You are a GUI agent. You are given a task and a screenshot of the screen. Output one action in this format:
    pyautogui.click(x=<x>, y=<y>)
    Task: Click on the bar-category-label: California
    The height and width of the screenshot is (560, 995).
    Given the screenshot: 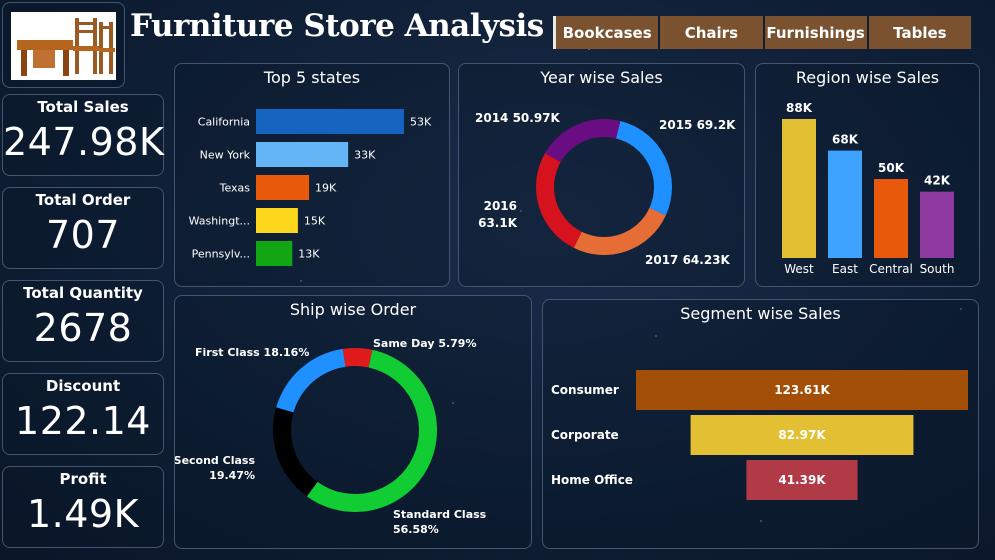 What is the action you would take?
    pyautogui.click(x=224, y=122)
    